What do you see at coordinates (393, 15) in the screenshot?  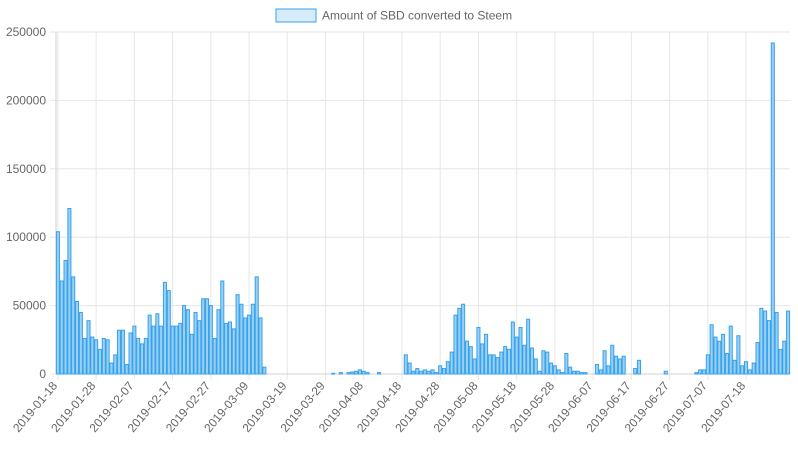 I see `legend: Amount of SBD converted to Steem` at bounding box center [393, 15].